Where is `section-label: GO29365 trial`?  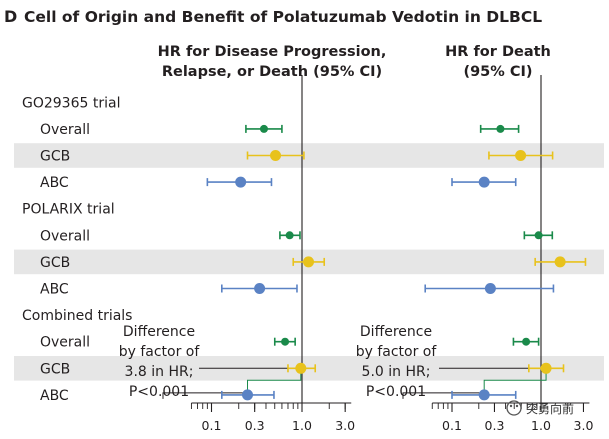
section-label: GO29365 trial is located at coordinates (71, 103).